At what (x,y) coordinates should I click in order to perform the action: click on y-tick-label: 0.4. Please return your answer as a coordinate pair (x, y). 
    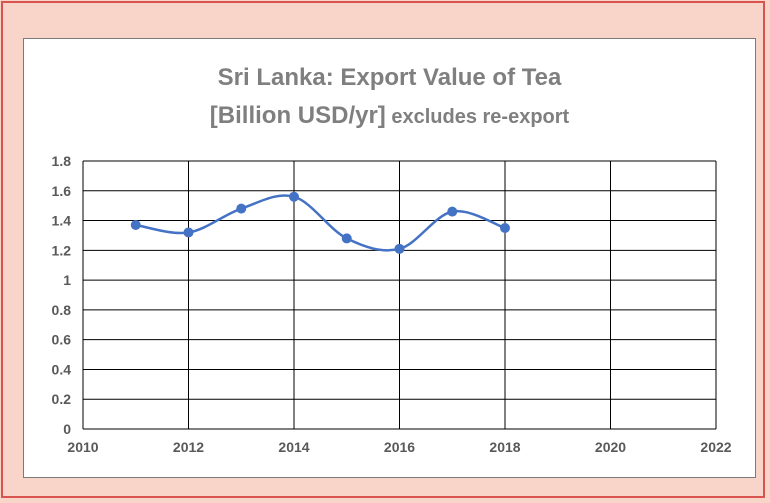
    Looking at the image, I should click on (62, 369).